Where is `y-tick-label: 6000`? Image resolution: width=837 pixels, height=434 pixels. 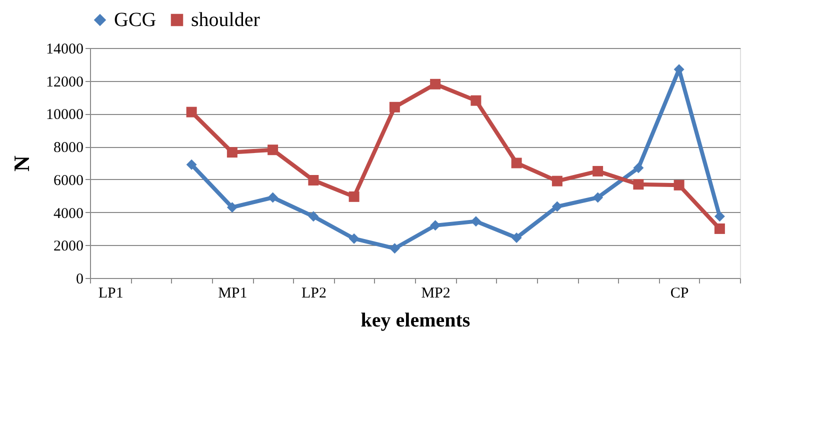
y-tick-label: 6000 is located at coordinates (69, 180).